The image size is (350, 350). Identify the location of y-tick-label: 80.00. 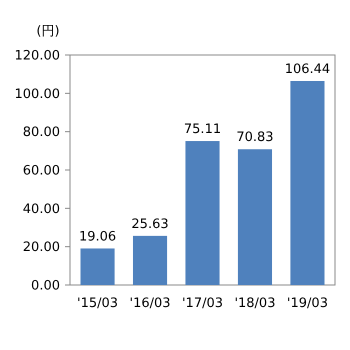
(41, 132).